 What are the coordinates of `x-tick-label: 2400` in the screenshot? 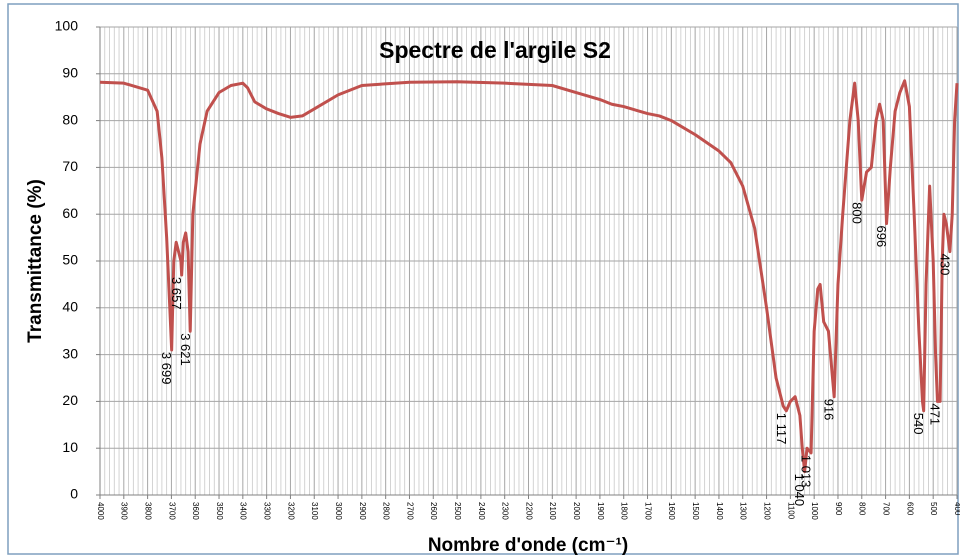 It's located at (481, 511).